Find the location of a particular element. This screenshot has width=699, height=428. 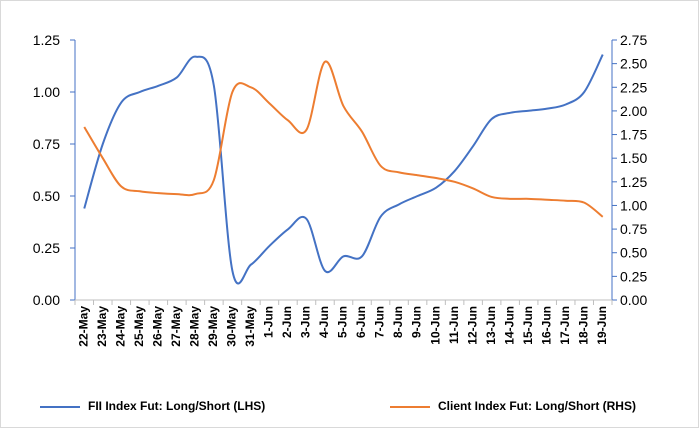

y-tick-label: 0.00 is located at coordinates (46, 300).